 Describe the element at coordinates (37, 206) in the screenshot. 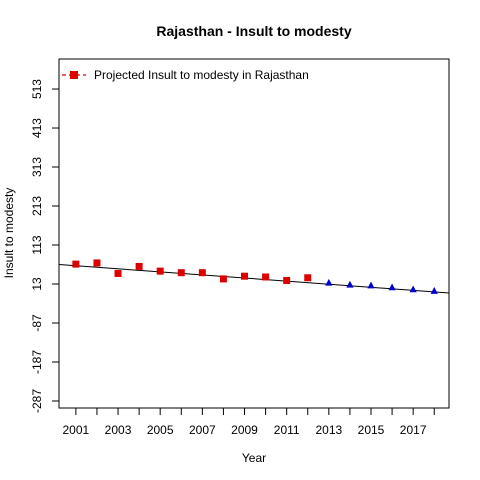

I see `y-tick-label: 213` at that location.